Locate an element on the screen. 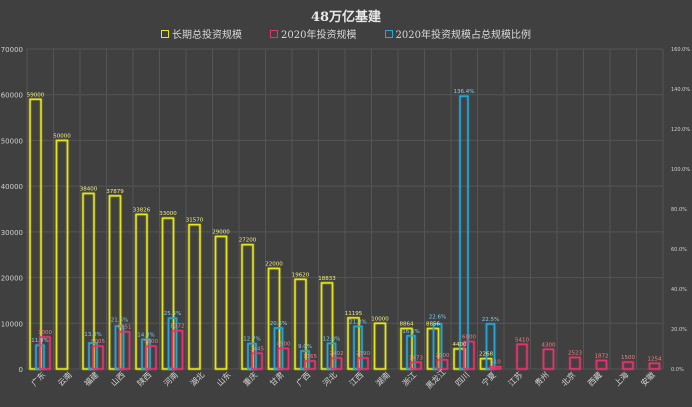 The width and height of the screenshot is (692, 407). data-label: 11.9% is located at coordinates (39, 341).